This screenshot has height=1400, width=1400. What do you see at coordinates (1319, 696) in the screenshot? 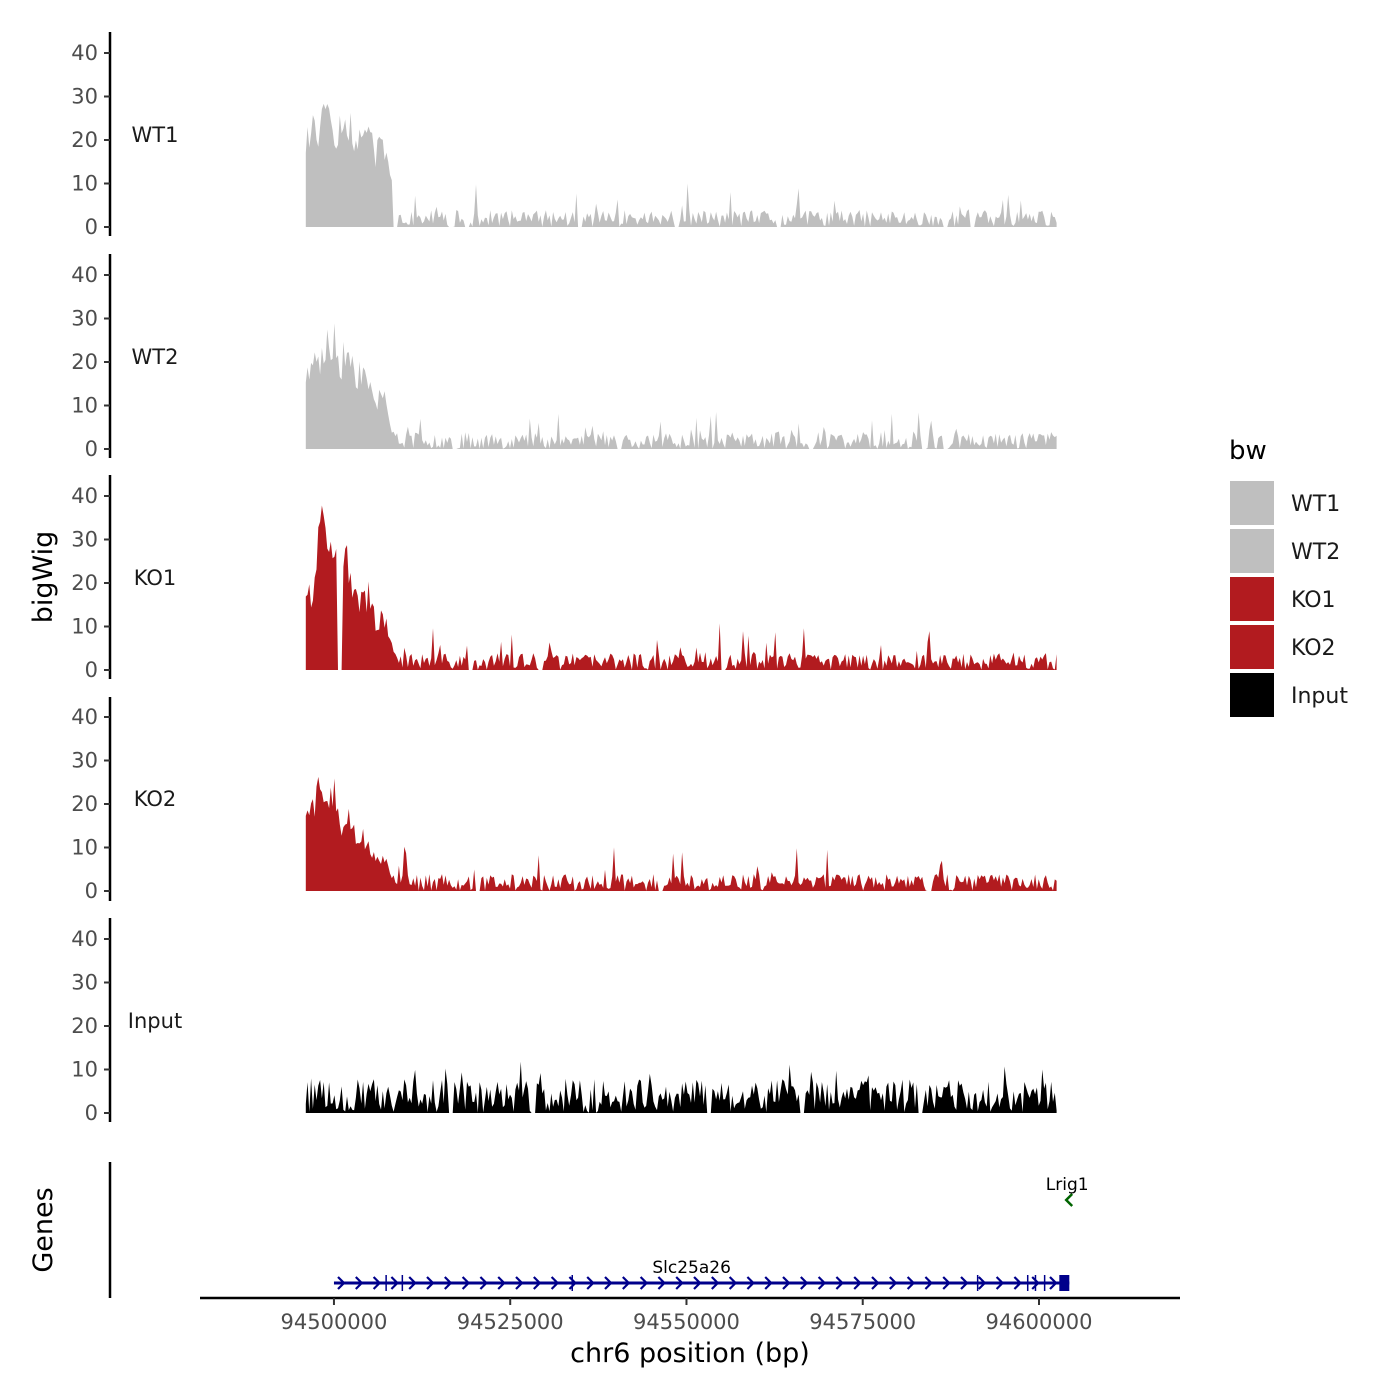
I see `legend-label-input: Input` at bounding box center [1319, 696].